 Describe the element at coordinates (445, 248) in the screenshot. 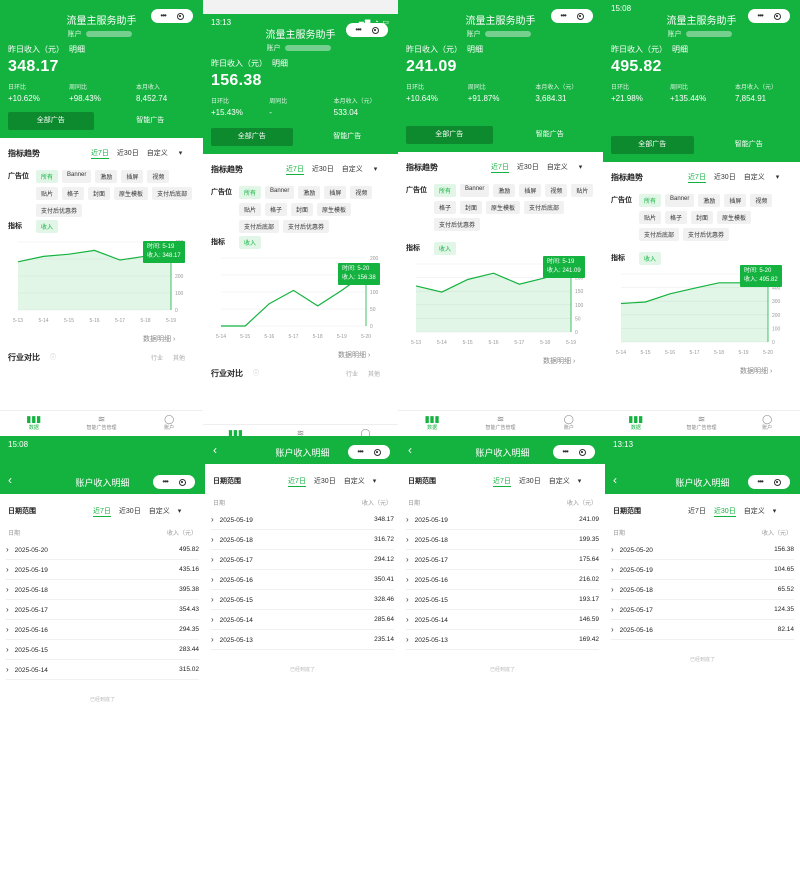

I see `metric-chip-income: 收入` at that location.